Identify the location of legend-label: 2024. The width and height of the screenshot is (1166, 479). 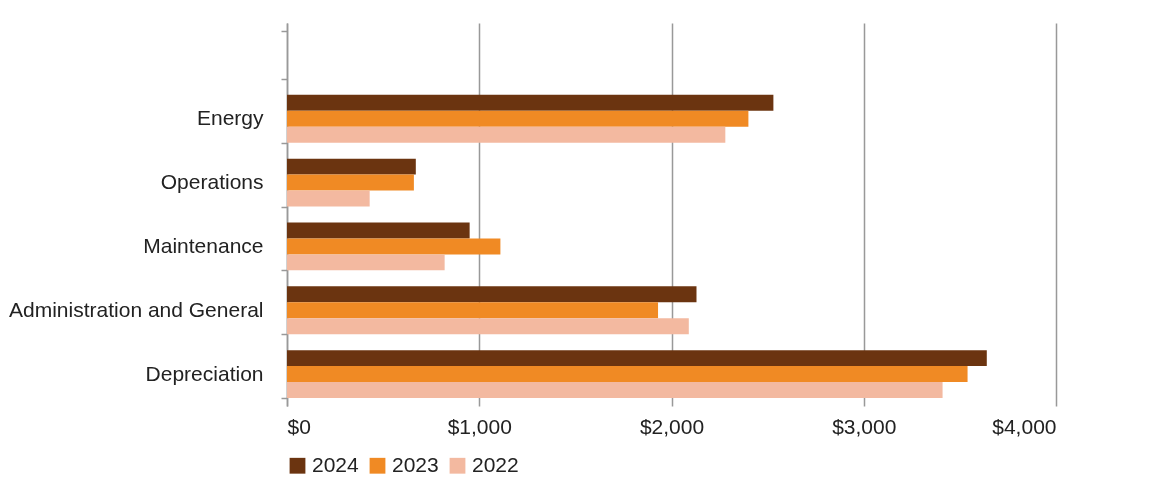
(336, 464).